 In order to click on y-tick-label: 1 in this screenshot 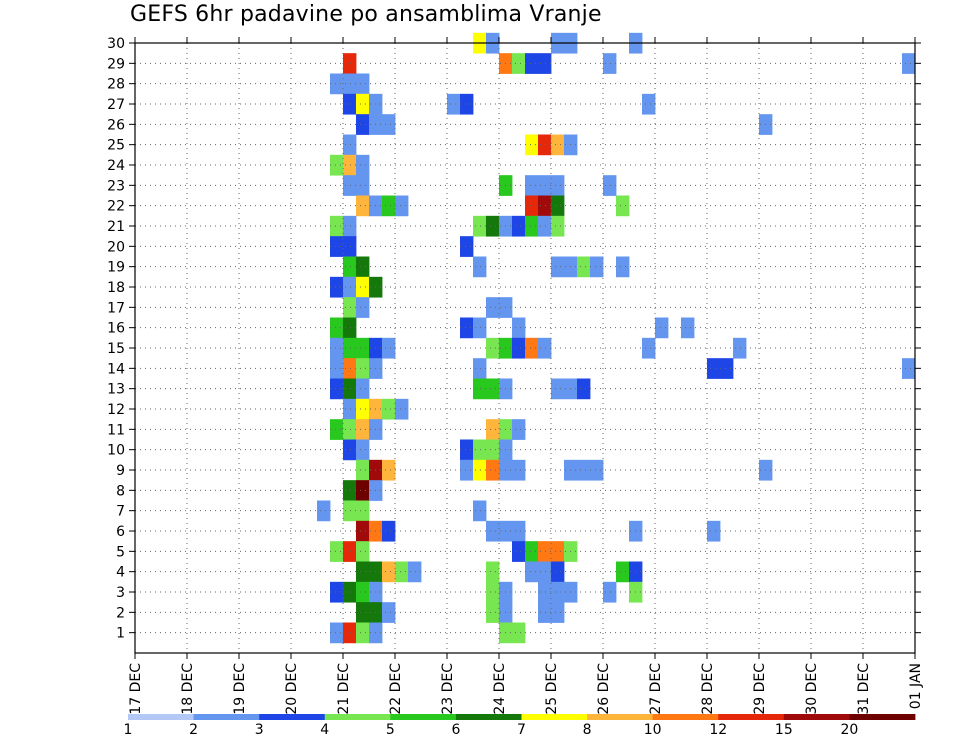, I will do `click(120, 634)`.